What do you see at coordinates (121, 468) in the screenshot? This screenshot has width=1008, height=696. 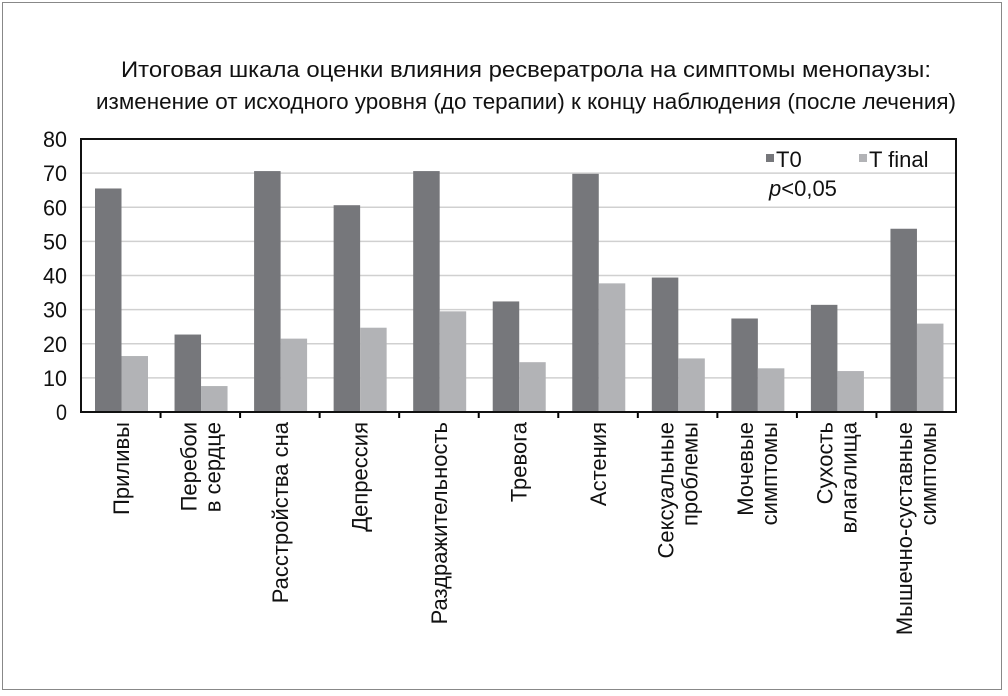 I see `x-category-label: Приливы` at bounding box center [121, 468].